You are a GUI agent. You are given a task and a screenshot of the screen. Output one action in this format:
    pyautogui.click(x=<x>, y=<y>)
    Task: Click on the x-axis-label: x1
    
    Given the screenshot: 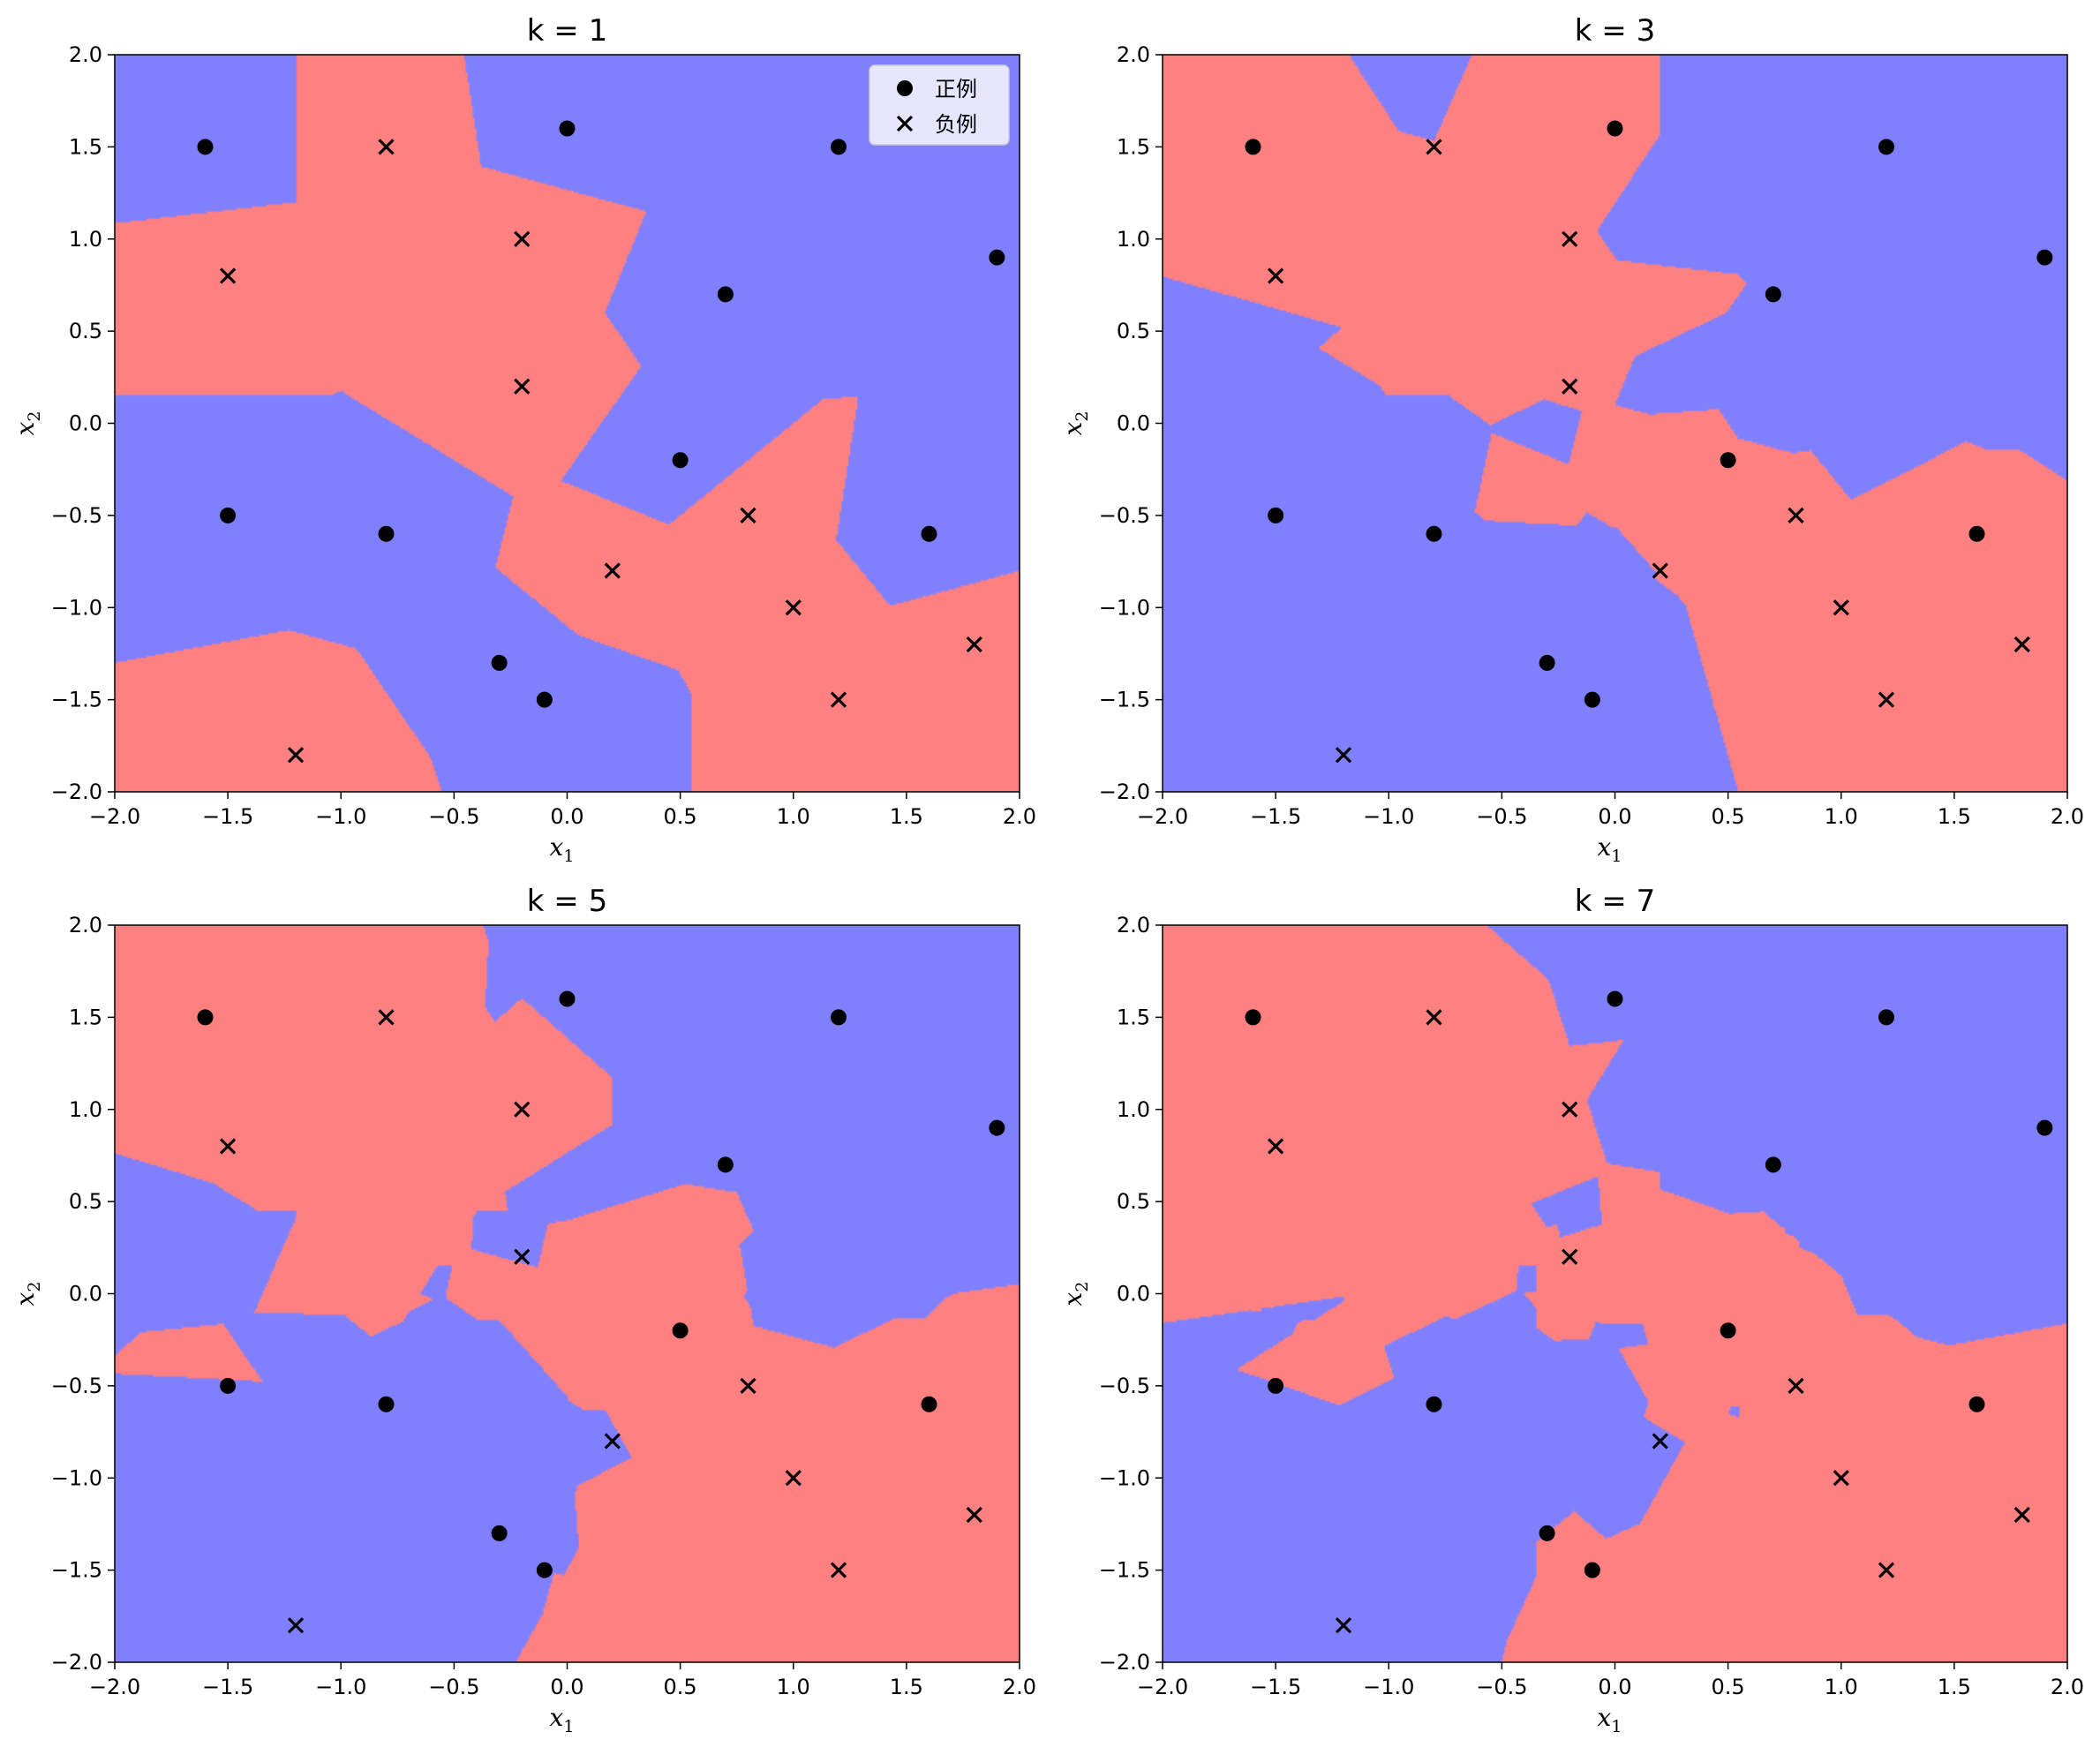 What is the action you would take?
    pyautogui.click(x=562, y=1719)
    